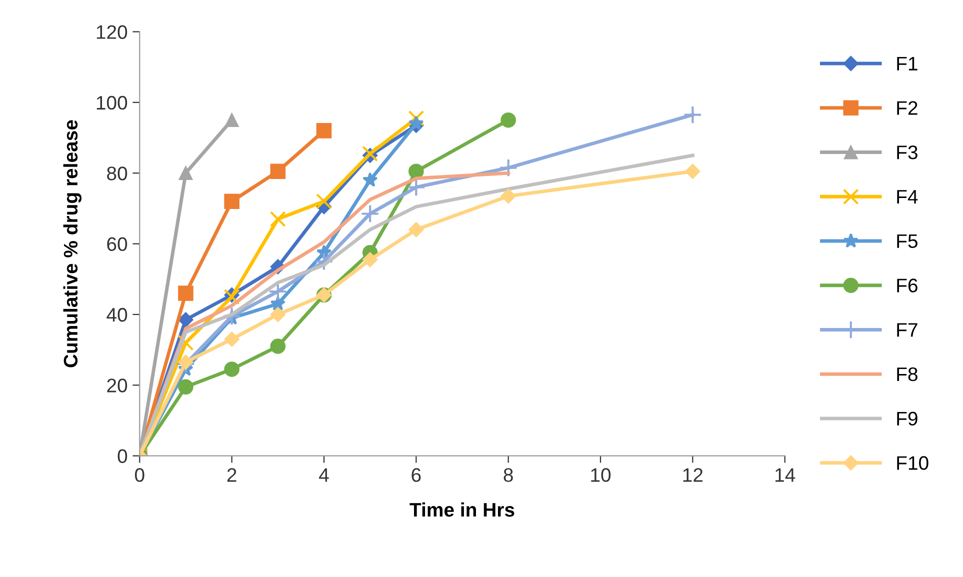 Image resolution: width=963 pixels, height=577 pixels. Describe the element at coordinates (231, 475) in the screenshot. I see `x-tick-label: 2` at that location.